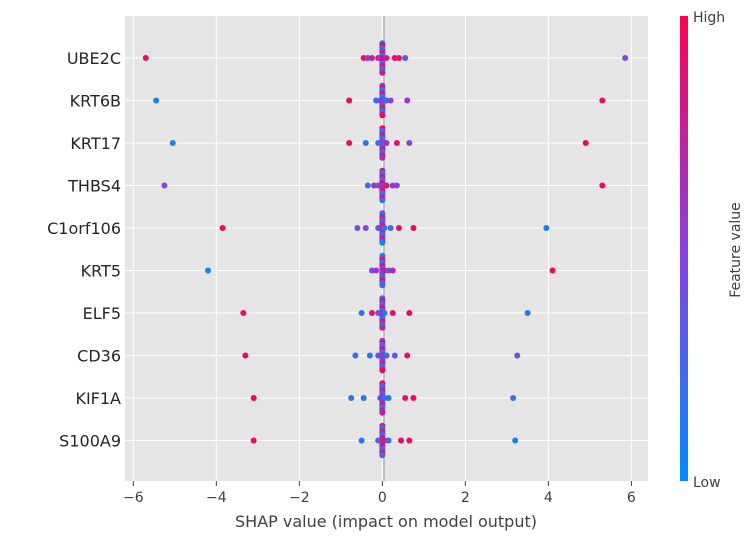 The height and width of the screenshot is (540, 752). Describe the element at coordinates (299, 498) in the screenshot. I see `x-tick-label-2: −2` at that location.